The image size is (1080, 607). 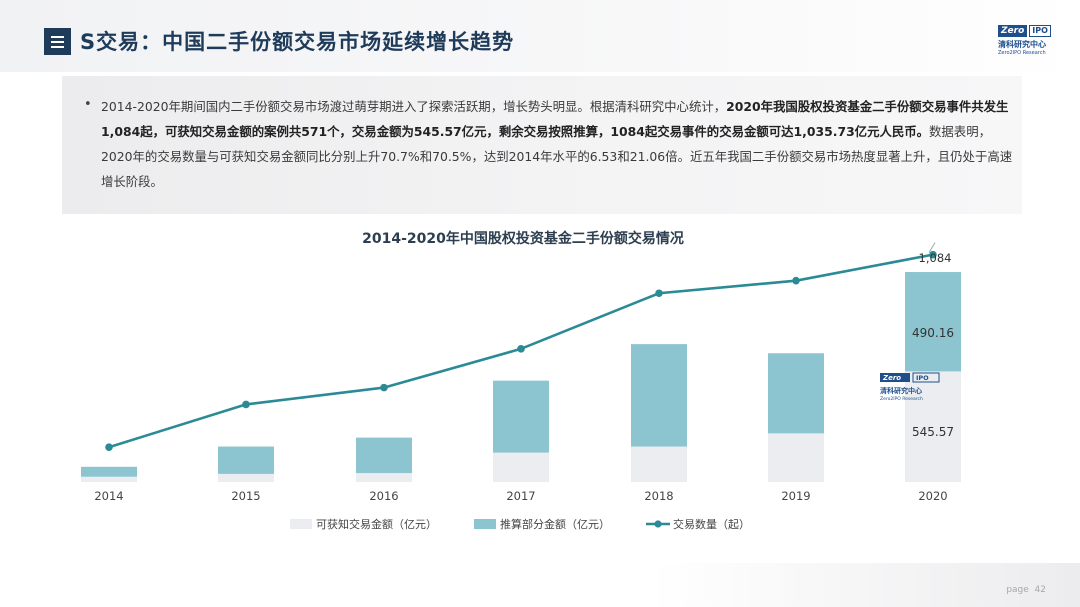 What do you see at coordinates (933, 322) in the screenshot?
I see `bar-estimated-2020` at bounding box center [933, 322].